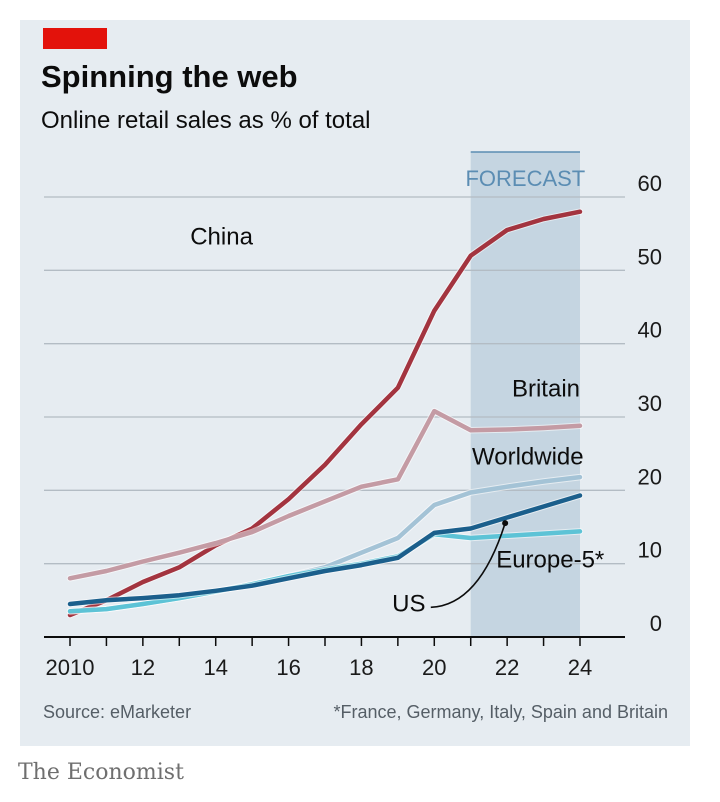  I want to click on y-tick-label: 40, so click(650, 330).